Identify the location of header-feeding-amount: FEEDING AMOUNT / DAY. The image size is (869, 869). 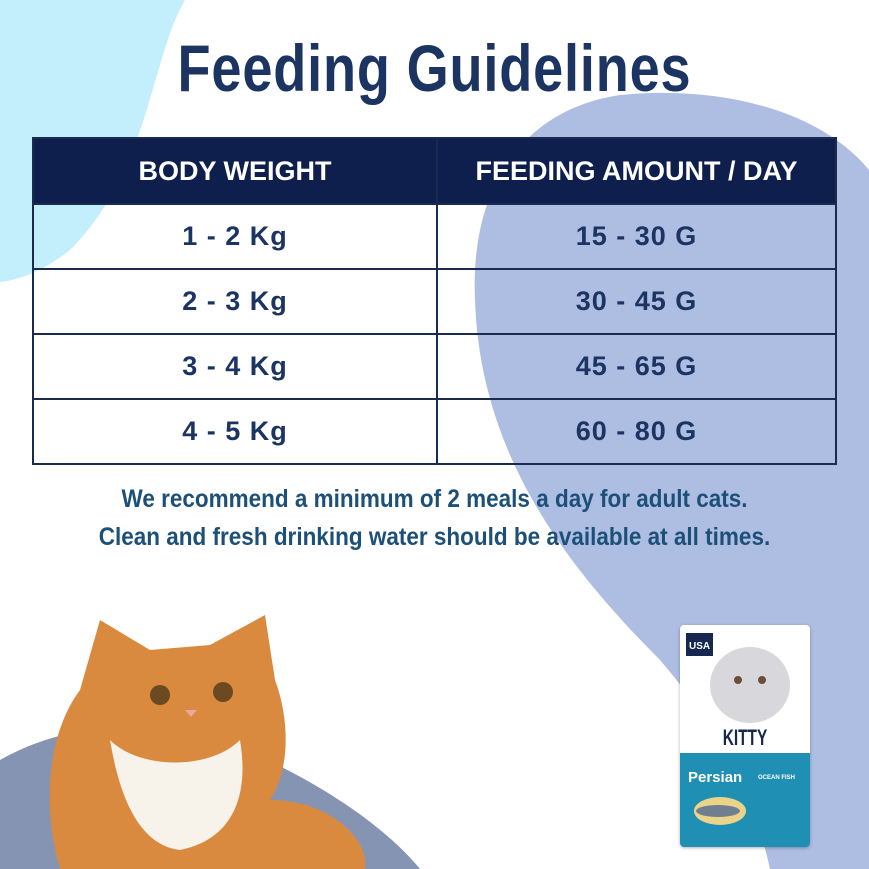
(636, 171).